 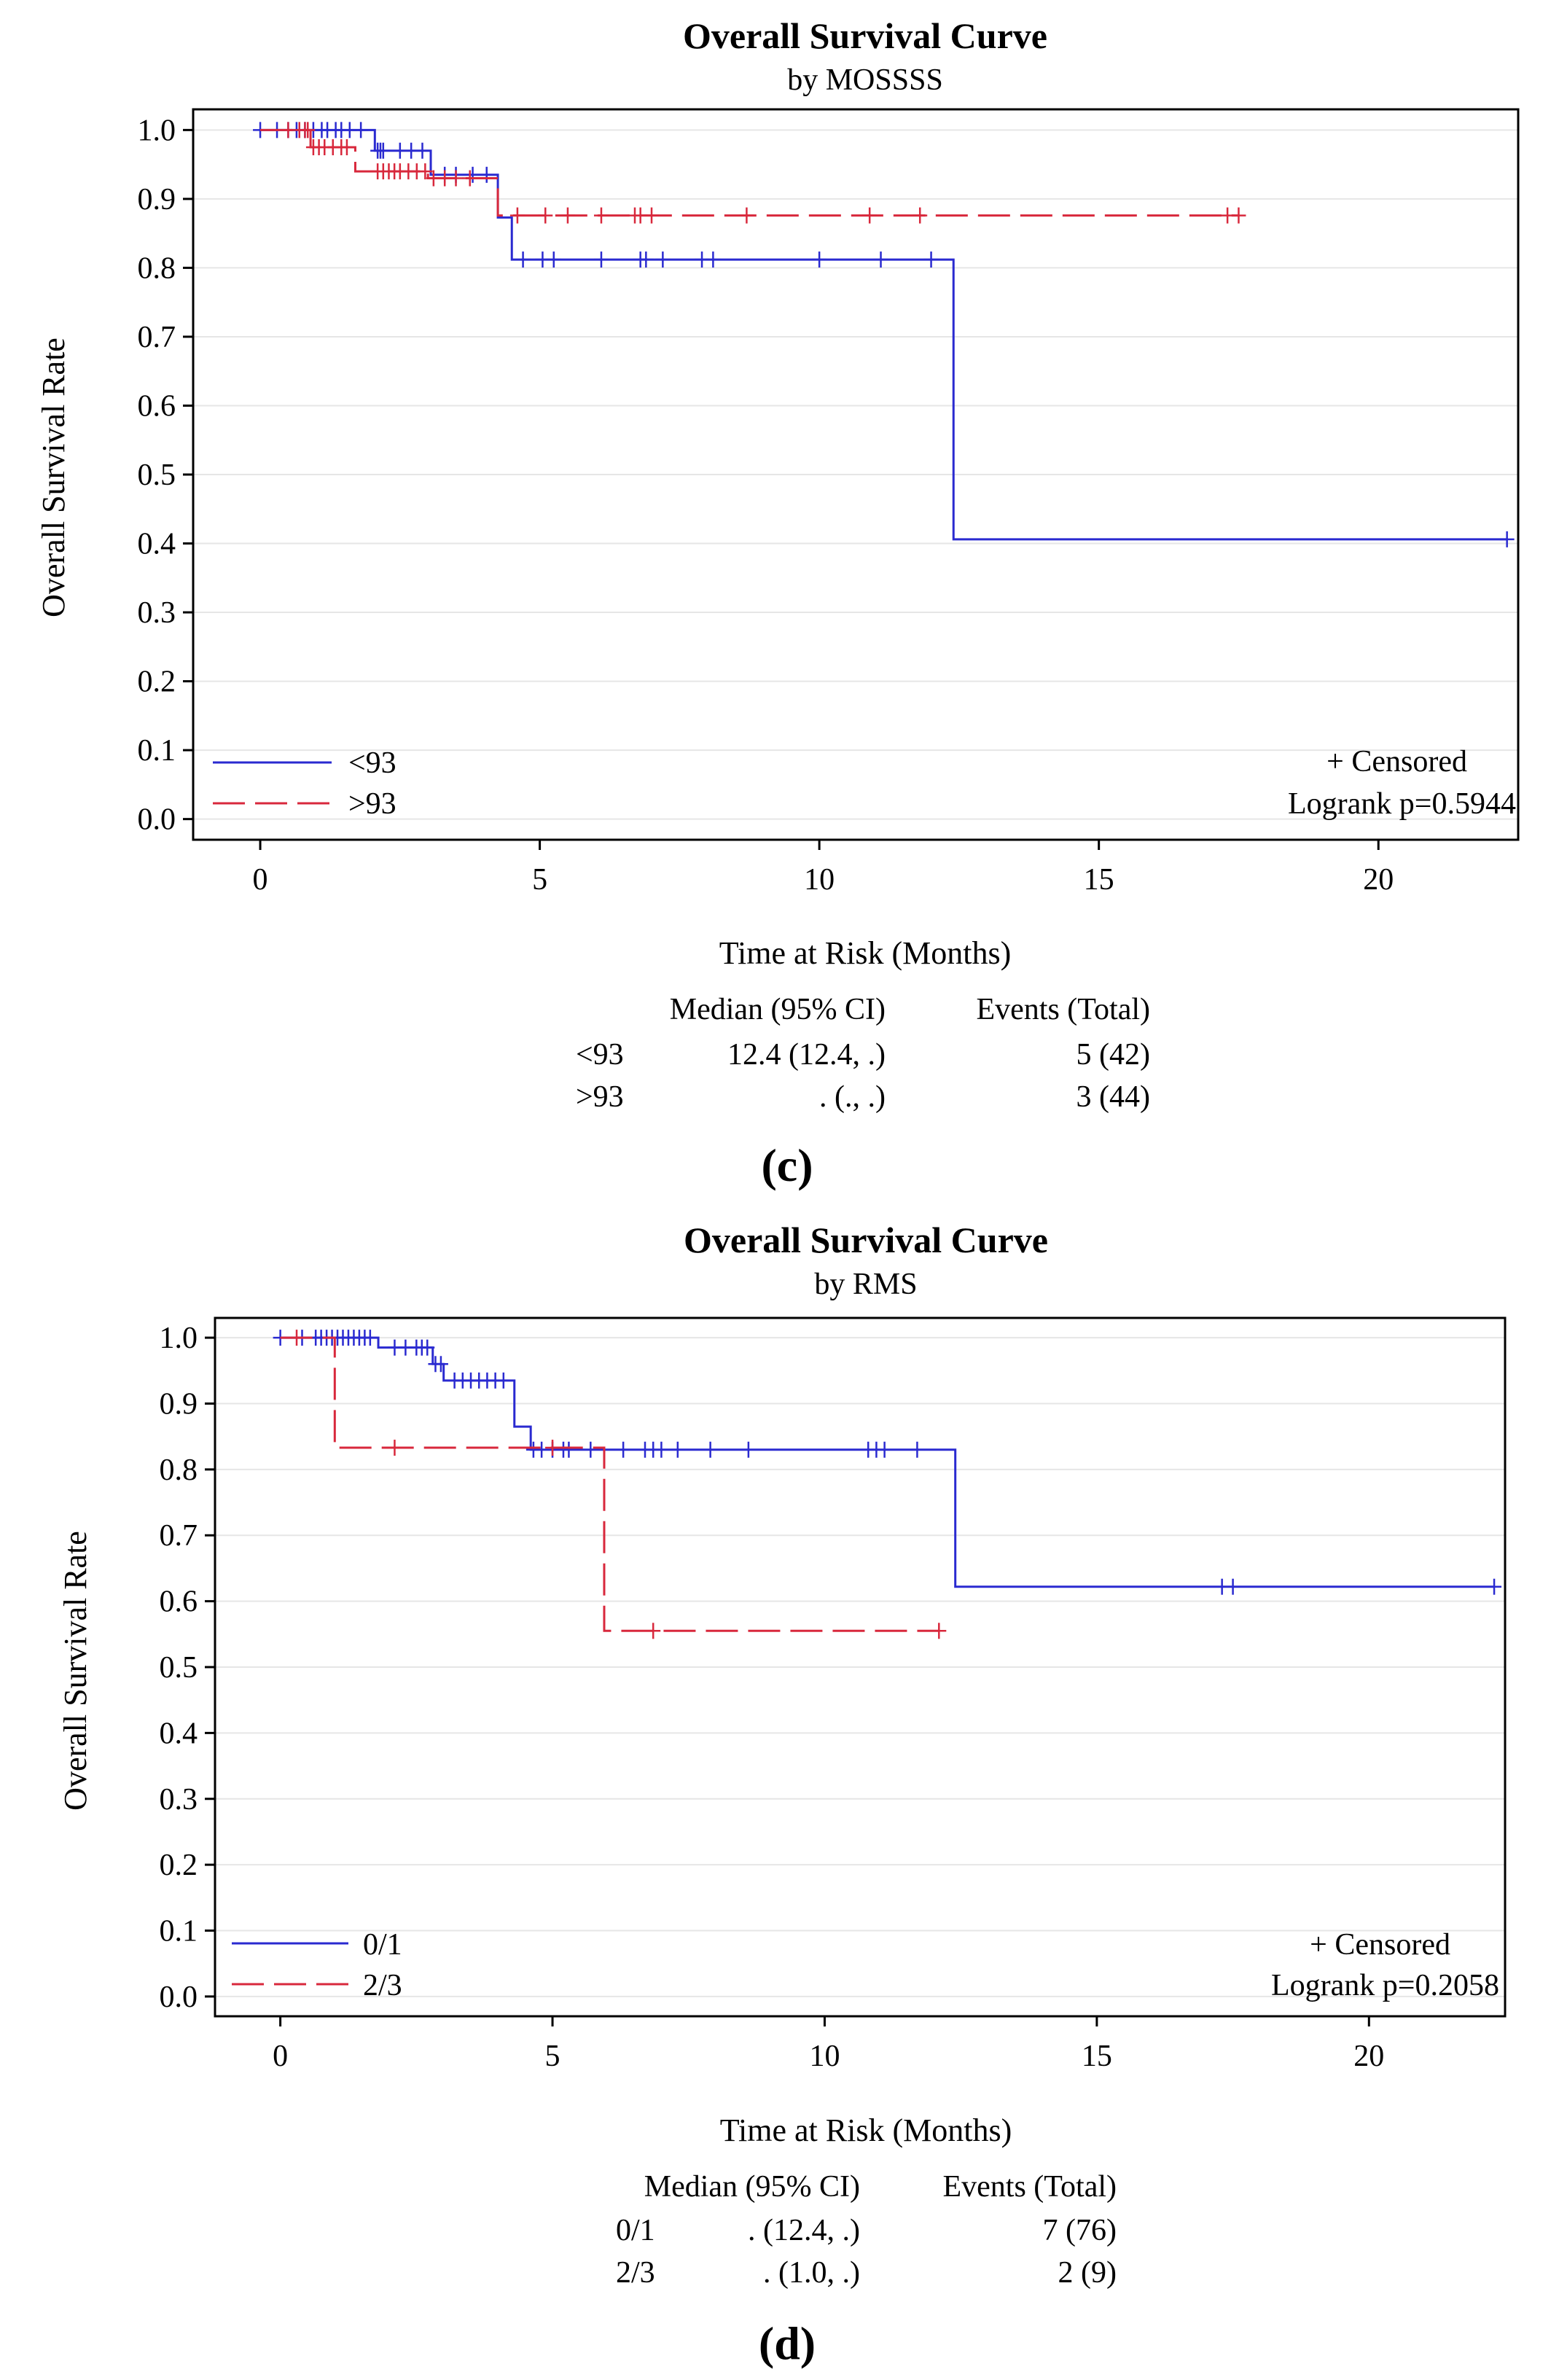 What do you see at coordinates (1113, 1097) in the screenshot?
I see `table-events: 3 (44)` at bounding box center [1113, 1097].